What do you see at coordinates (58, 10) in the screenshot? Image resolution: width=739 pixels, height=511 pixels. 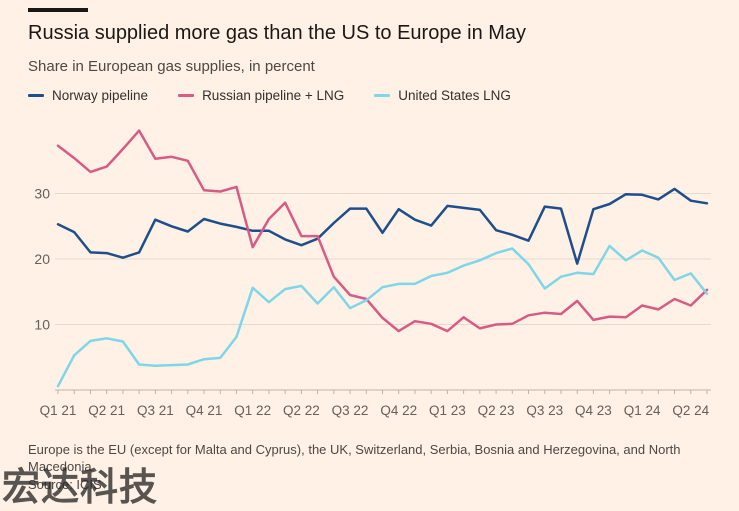 I see `top-rule` at bounding box center [58, 10].